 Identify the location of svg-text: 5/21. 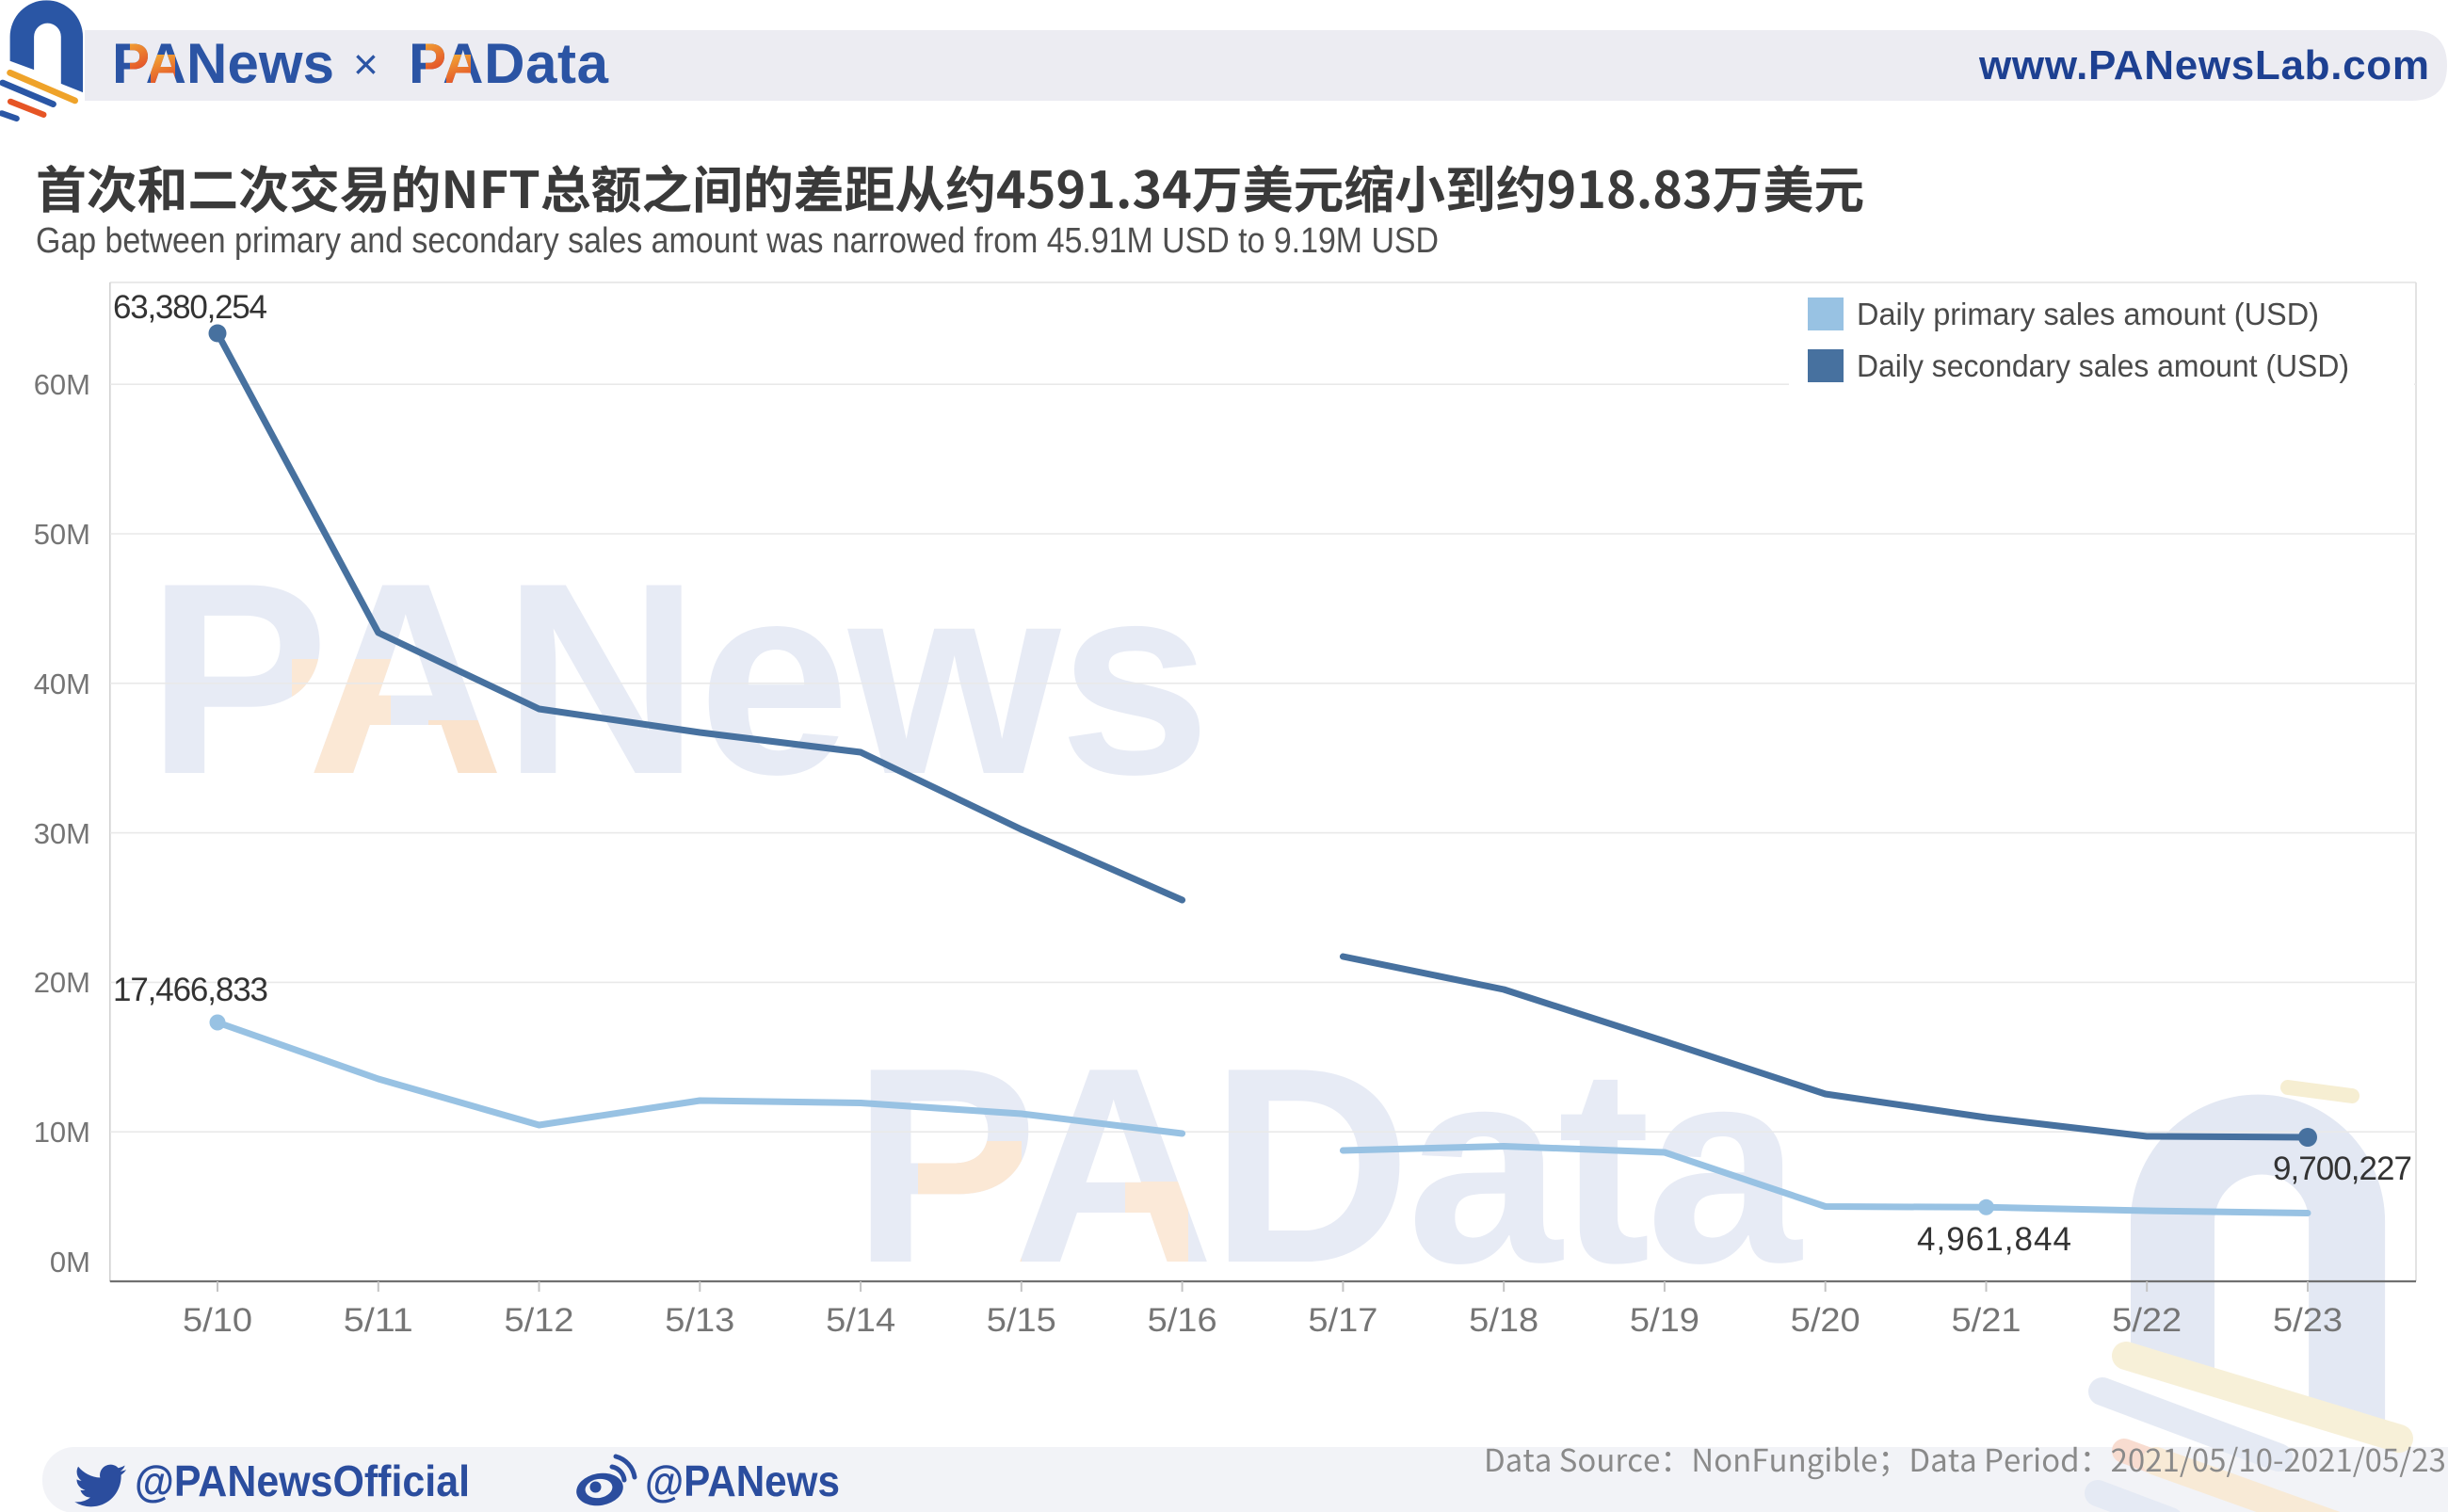
(1986, 1320).